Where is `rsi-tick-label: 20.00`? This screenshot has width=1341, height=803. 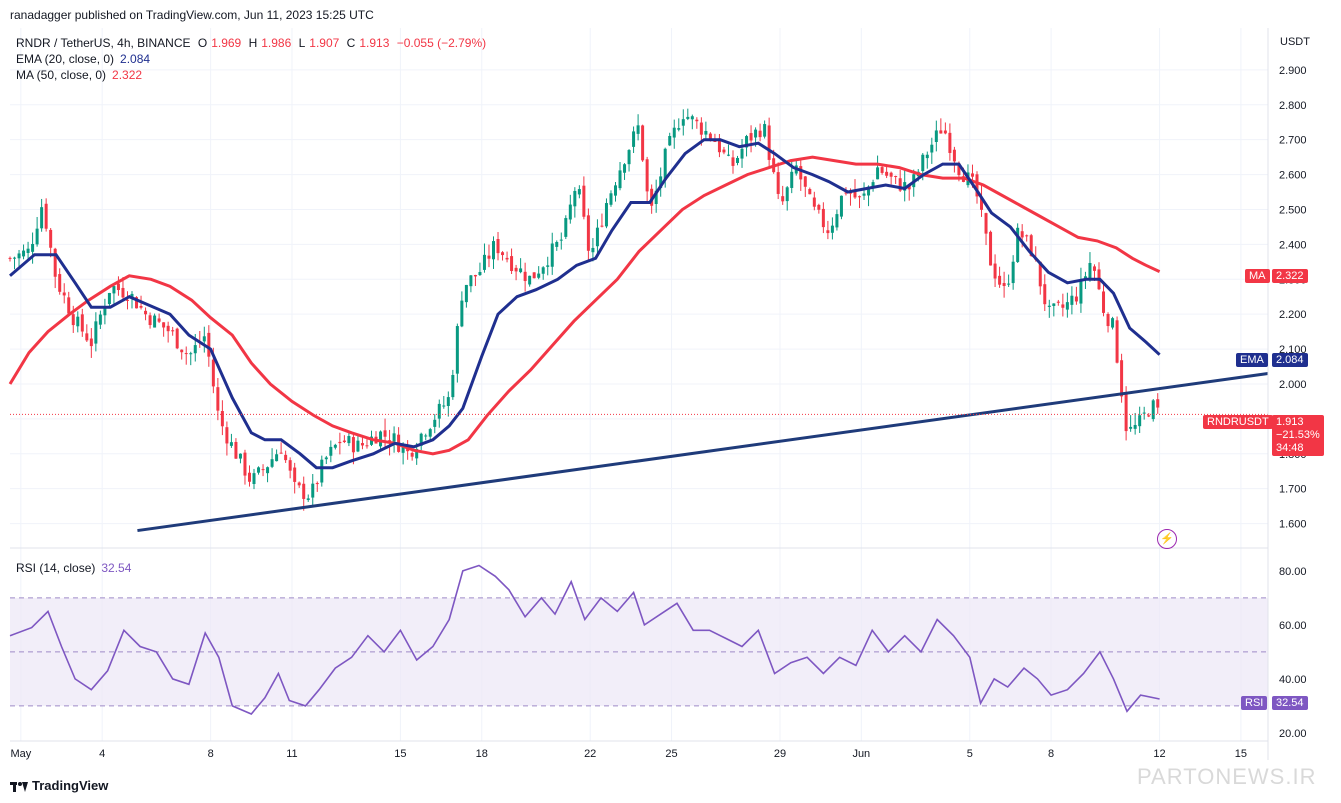 rsi-tick-label: 20.00 is located at coordinates (1293, 734).